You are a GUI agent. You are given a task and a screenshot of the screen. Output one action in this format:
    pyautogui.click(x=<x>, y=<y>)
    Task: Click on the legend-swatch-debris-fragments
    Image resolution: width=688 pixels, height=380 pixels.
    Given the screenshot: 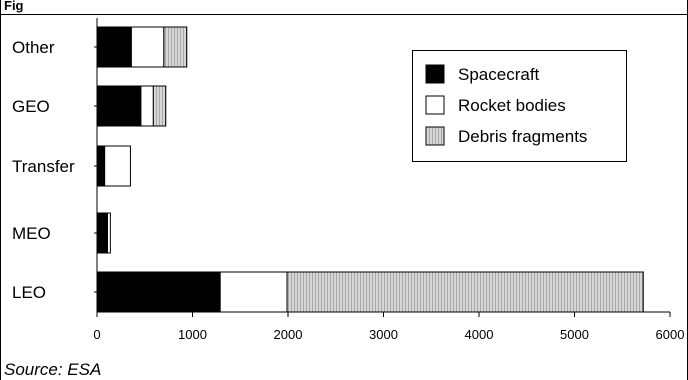 What is the action you would take?
    pyautogui.click(x=435, y=136)
    